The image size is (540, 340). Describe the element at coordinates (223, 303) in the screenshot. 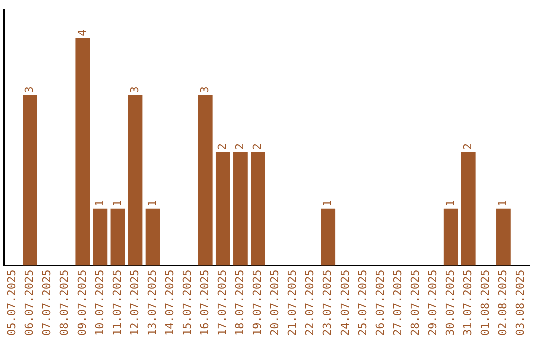

I see `x-tick-label: 17.07.2025` at that location.